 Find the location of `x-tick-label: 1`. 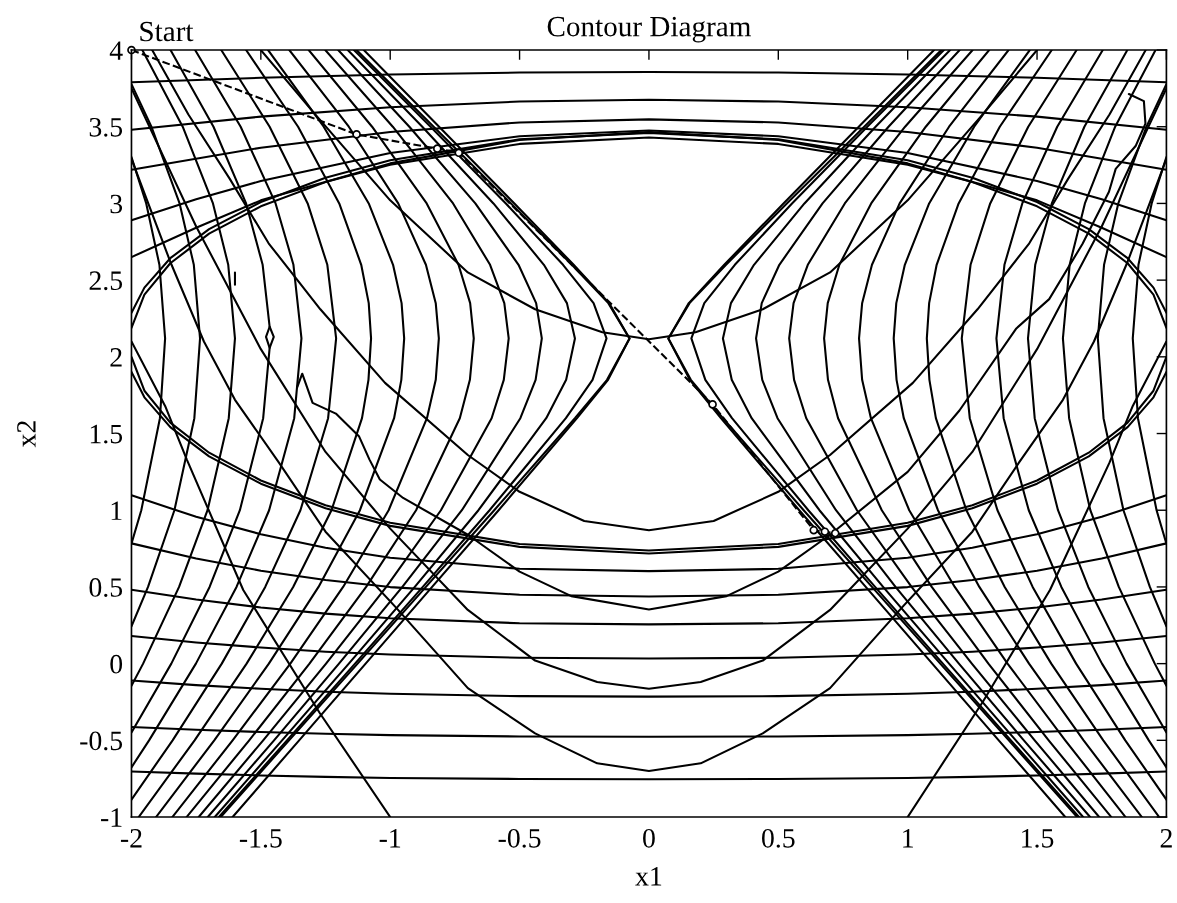

x-tick-label: 1 is located at coordinates (908, 838).